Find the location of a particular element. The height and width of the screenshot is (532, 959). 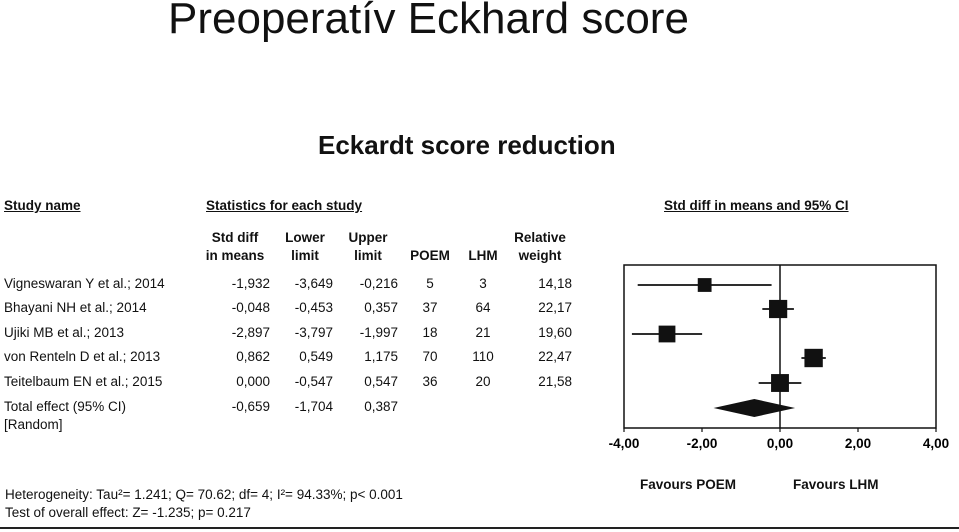

x-tick-label: 2,00 is located at coordinates (858, 443).